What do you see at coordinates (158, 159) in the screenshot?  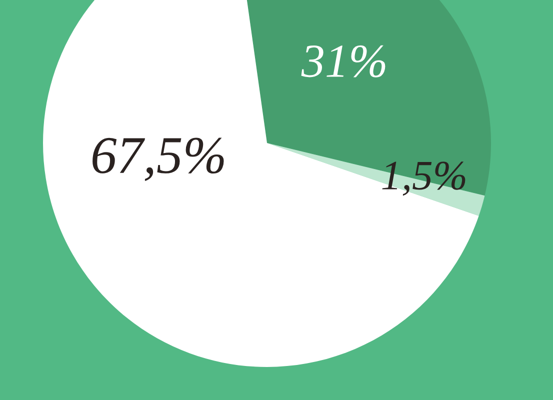 I see `data-label: 67,5%` at bounding box center [158, 159].